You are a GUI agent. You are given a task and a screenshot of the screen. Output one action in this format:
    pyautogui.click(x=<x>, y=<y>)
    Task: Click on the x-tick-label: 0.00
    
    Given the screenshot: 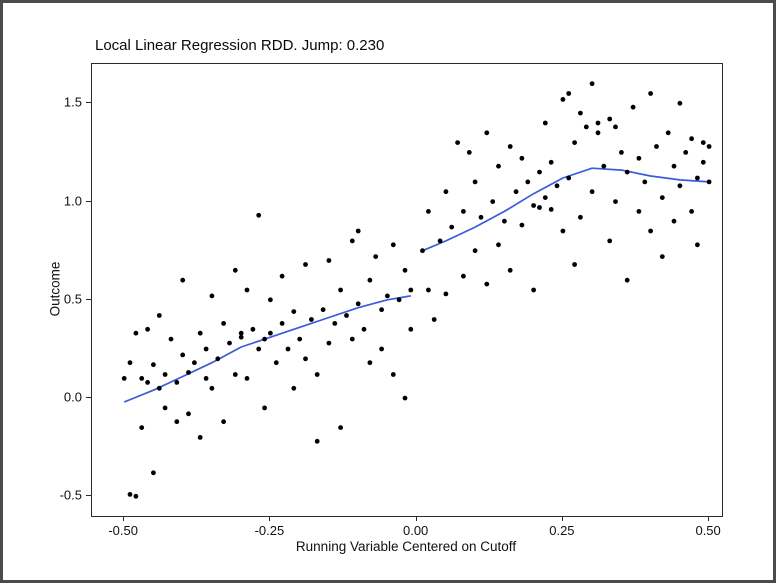 What is the action you would take?
    pyautogui.click(x=415, y=530)
    